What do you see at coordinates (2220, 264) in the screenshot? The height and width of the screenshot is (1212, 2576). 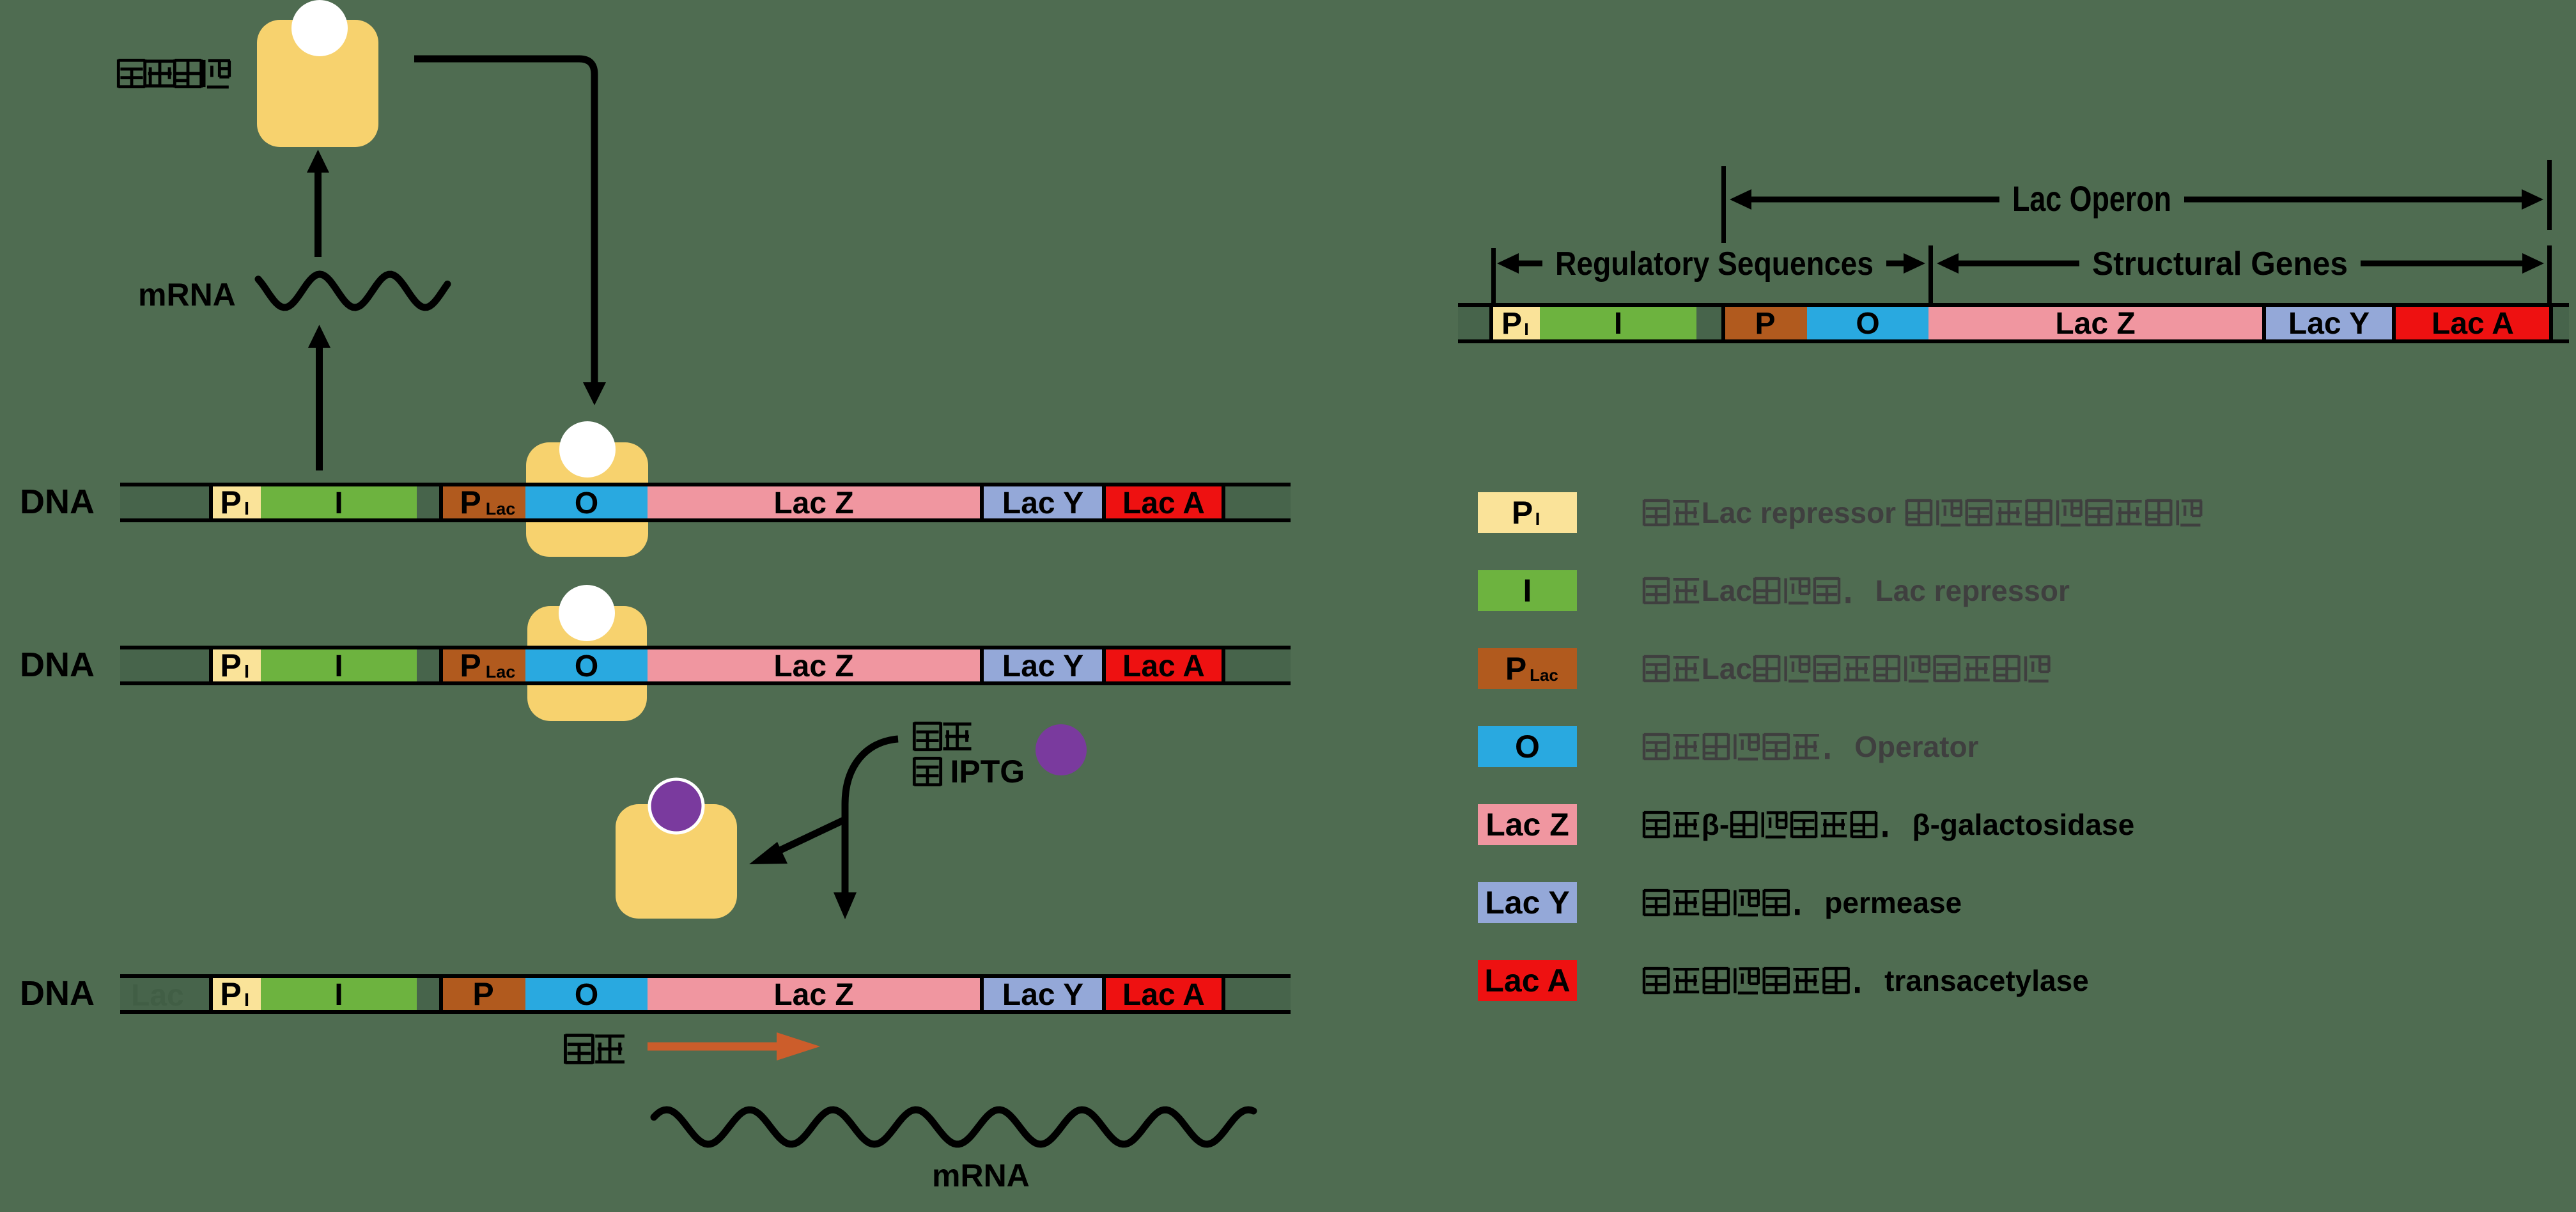 I see `svg-text: Structural Genes` at bounding box center [2220, 264].